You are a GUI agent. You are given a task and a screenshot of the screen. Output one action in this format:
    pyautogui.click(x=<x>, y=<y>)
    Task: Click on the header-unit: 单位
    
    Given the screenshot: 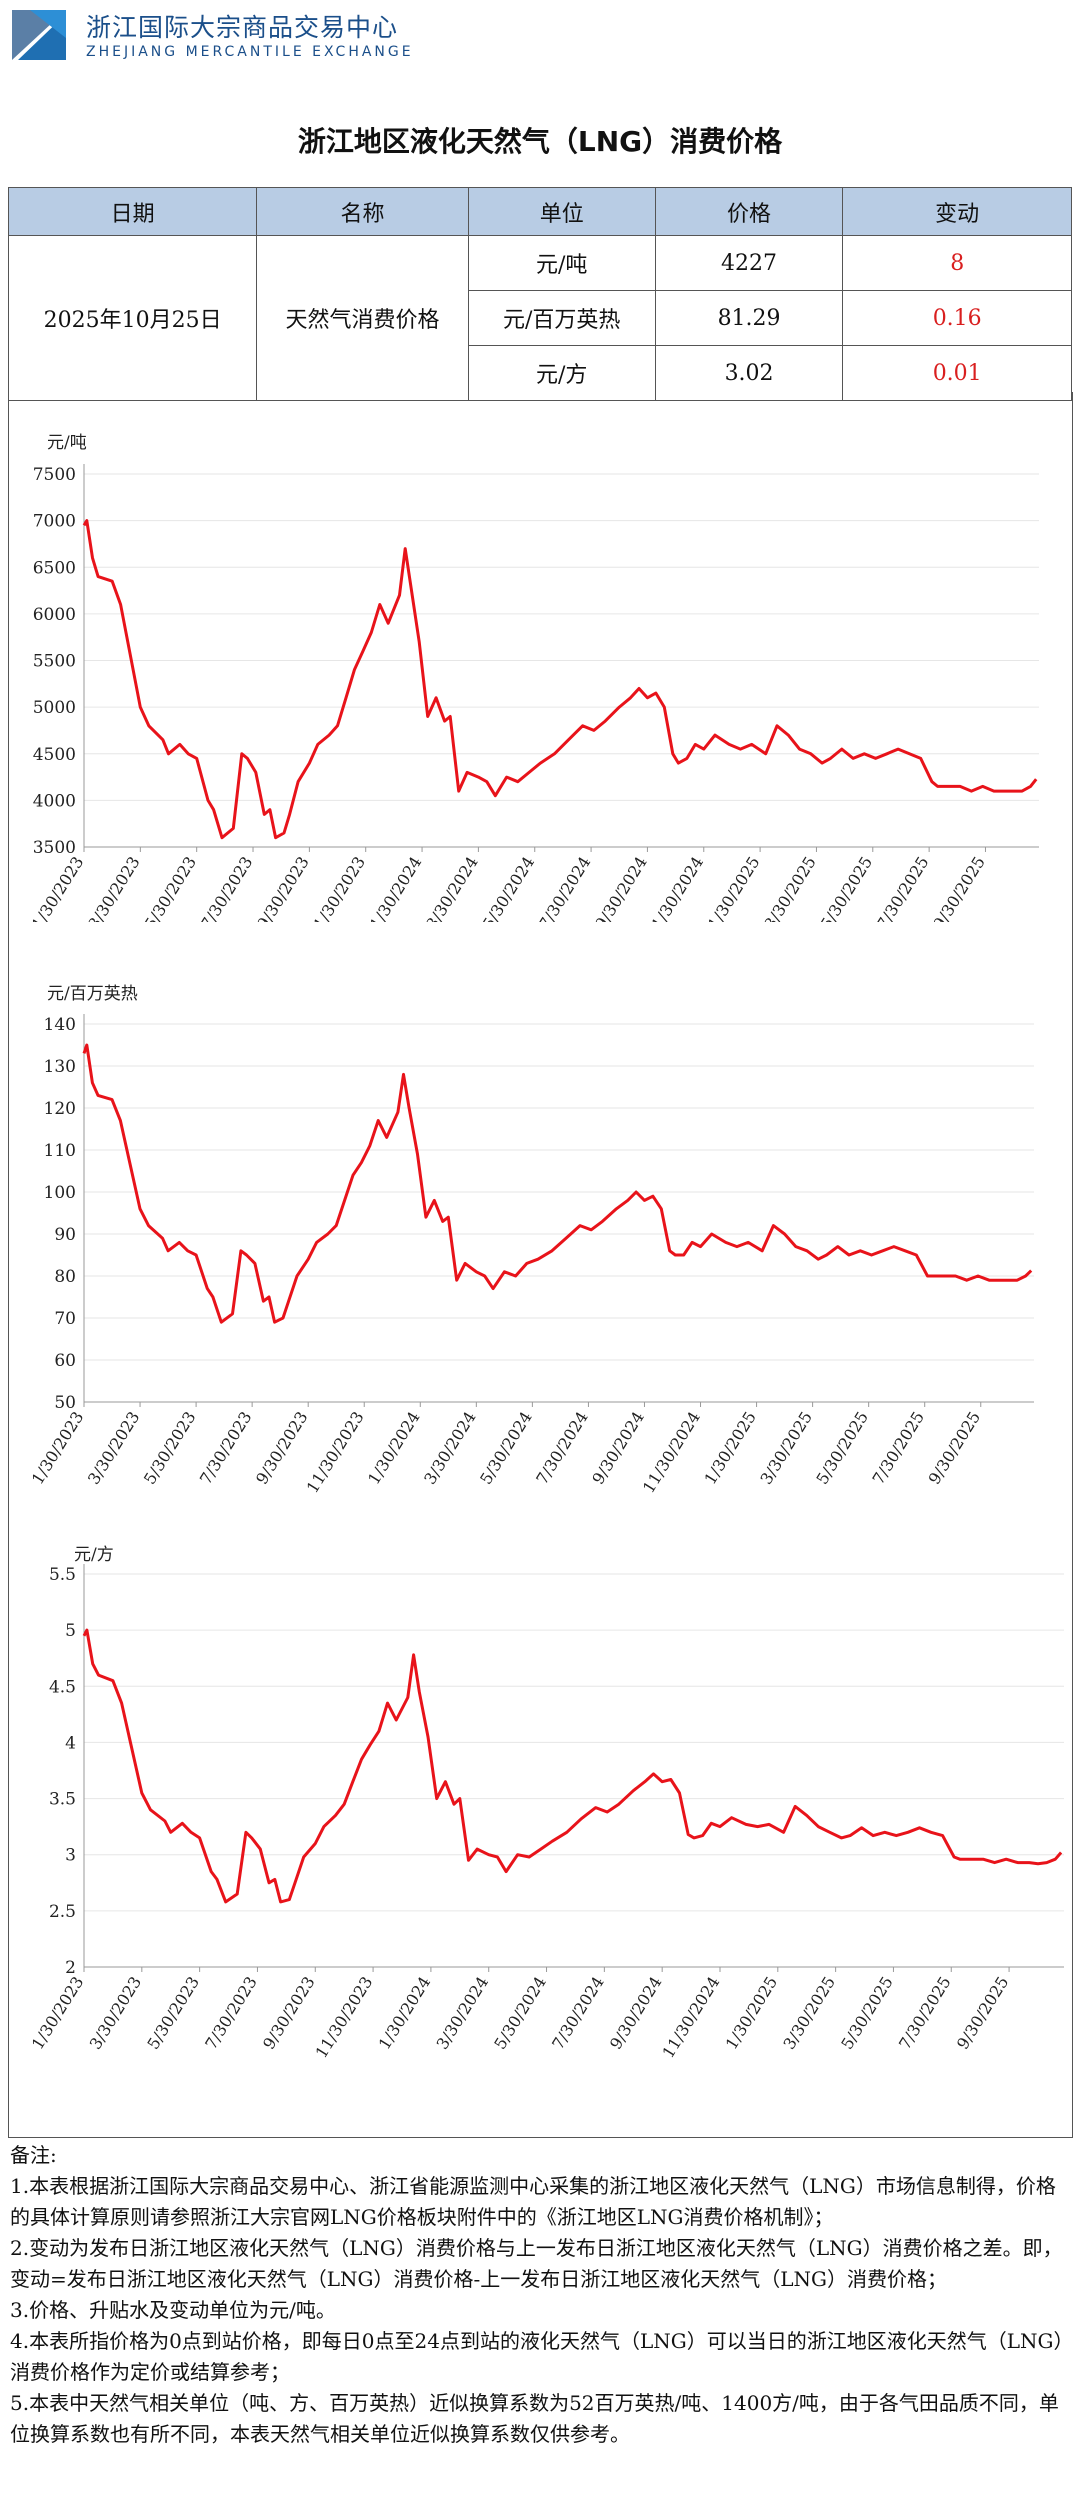 What is the action you would take?
    pyautogui.click(x=561, y=211)
    